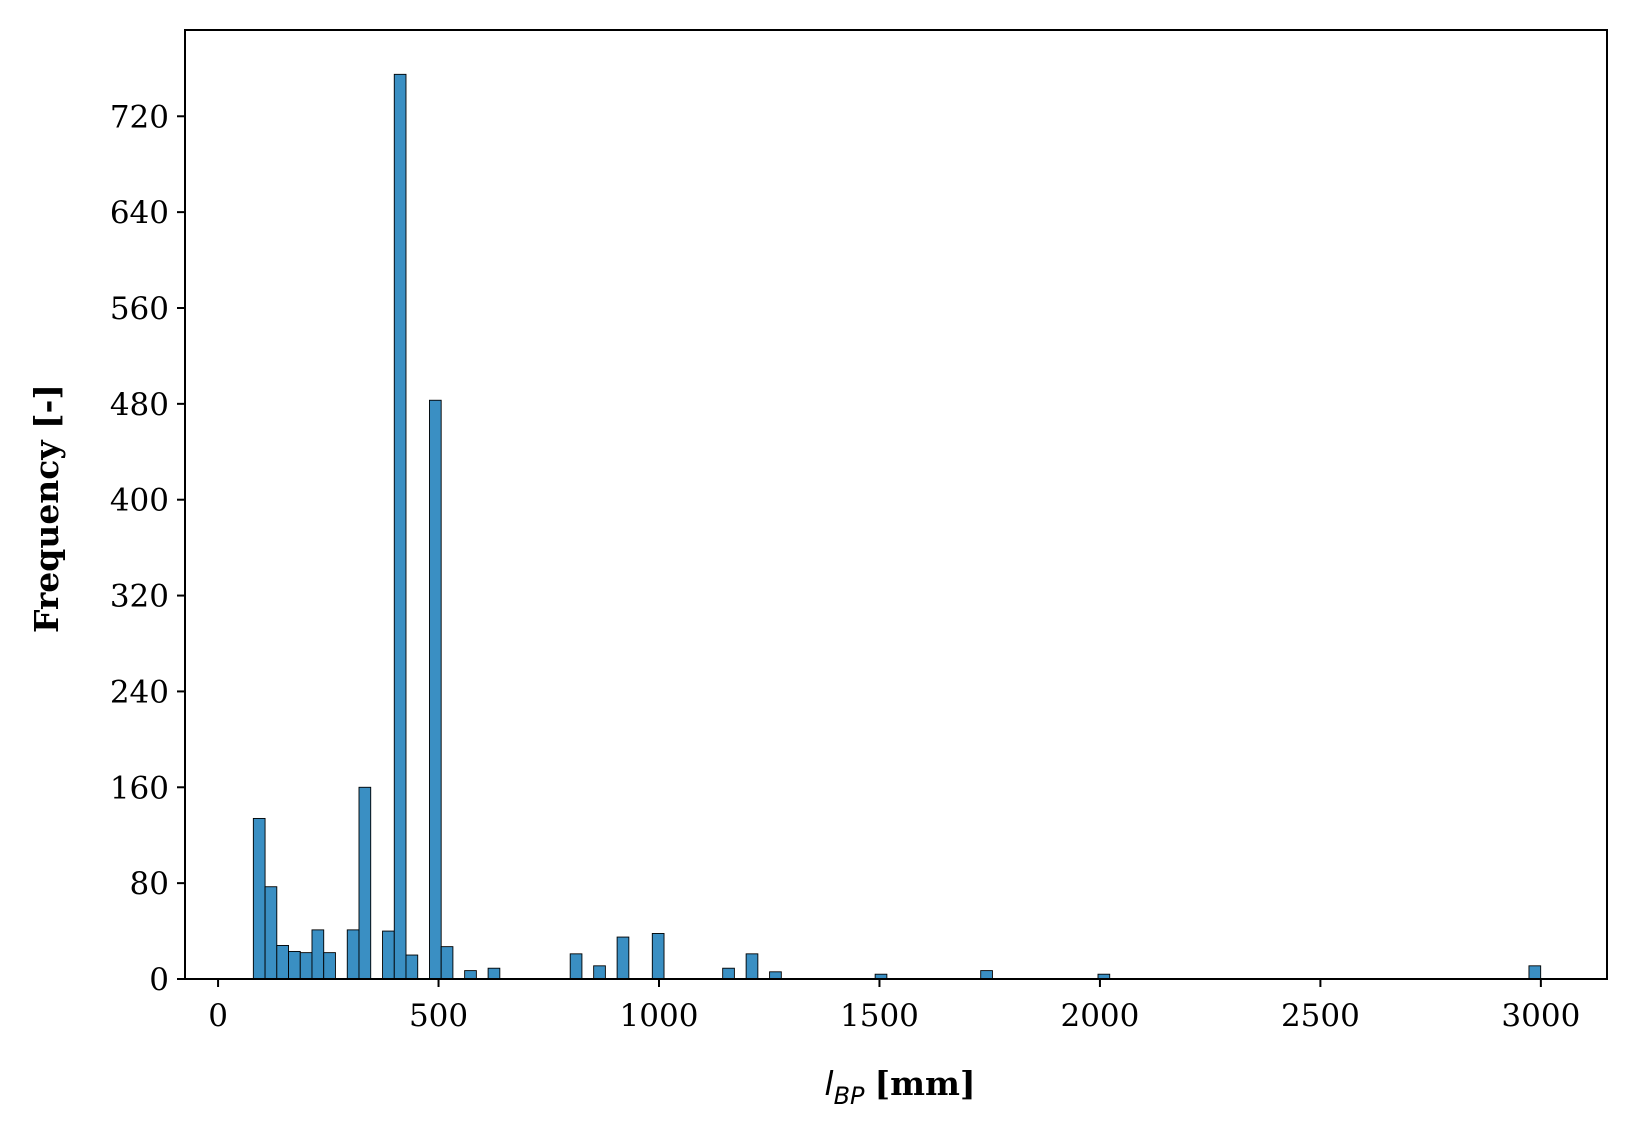  What do you see at coordinates (159, 980) in the screenshot?
I see `y-tick-label: 0` at bounding box center [159, 980].